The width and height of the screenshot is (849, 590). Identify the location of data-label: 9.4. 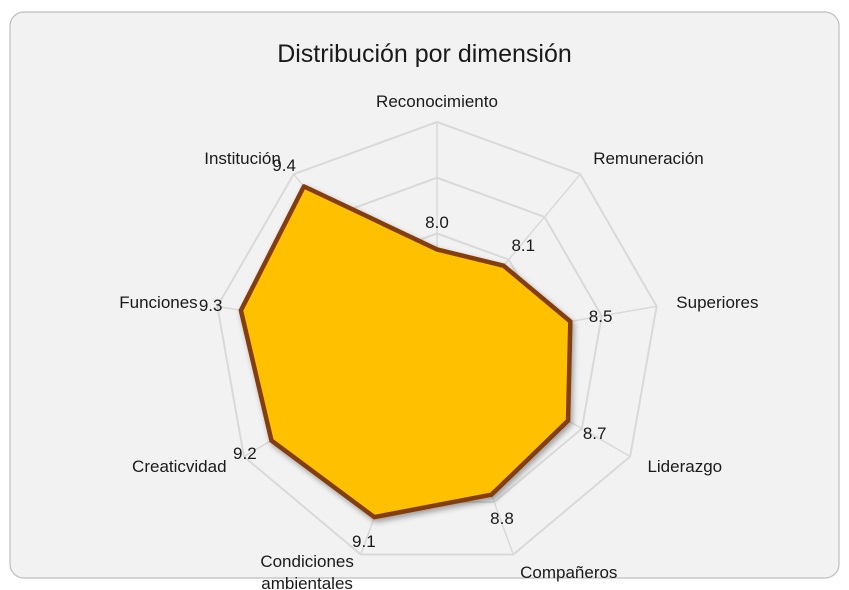
(284, 166).